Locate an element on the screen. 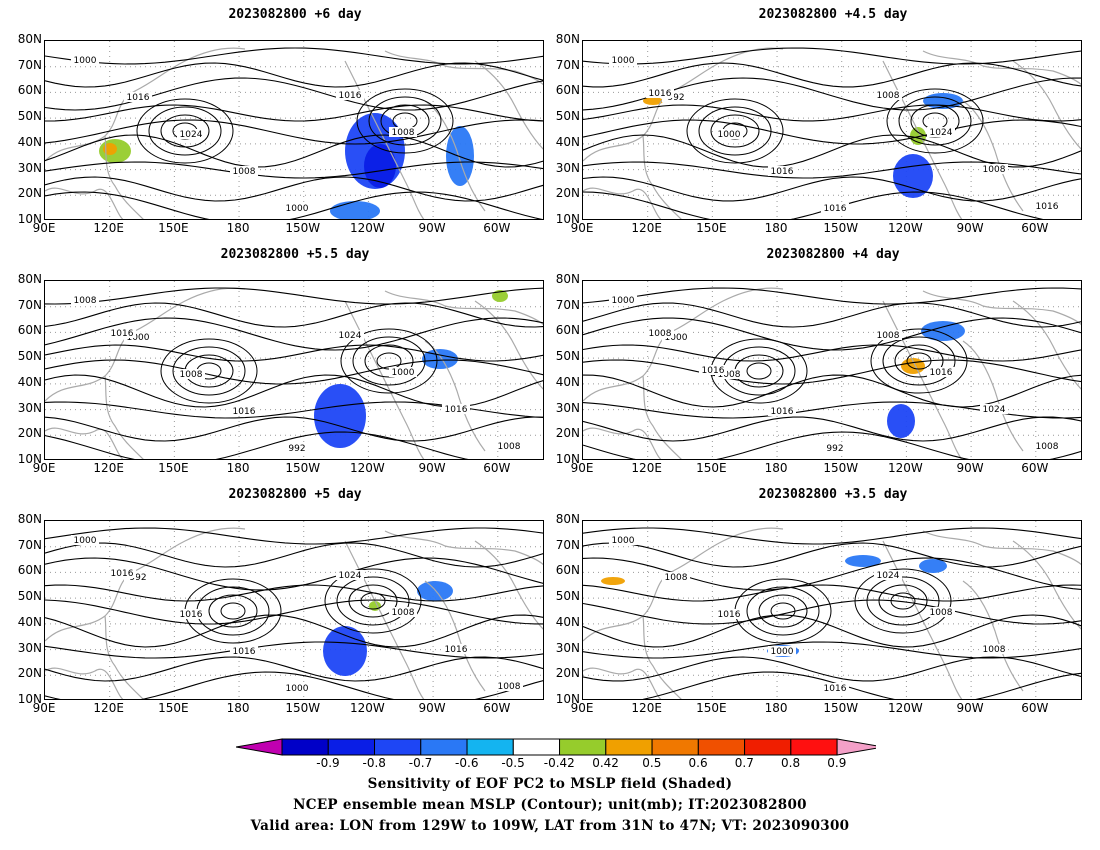 The height and width of the screenshot is (850, 1100). colorbar-tick-label: 0.8 is located at coordinates (791, 763).